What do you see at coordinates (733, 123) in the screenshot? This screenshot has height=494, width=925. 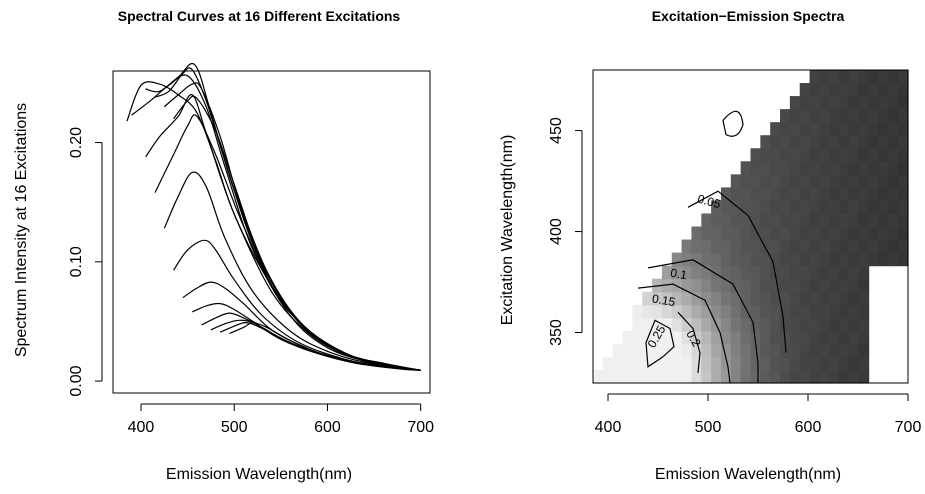 I see `contour-loop` at bounding box center [733, 123].